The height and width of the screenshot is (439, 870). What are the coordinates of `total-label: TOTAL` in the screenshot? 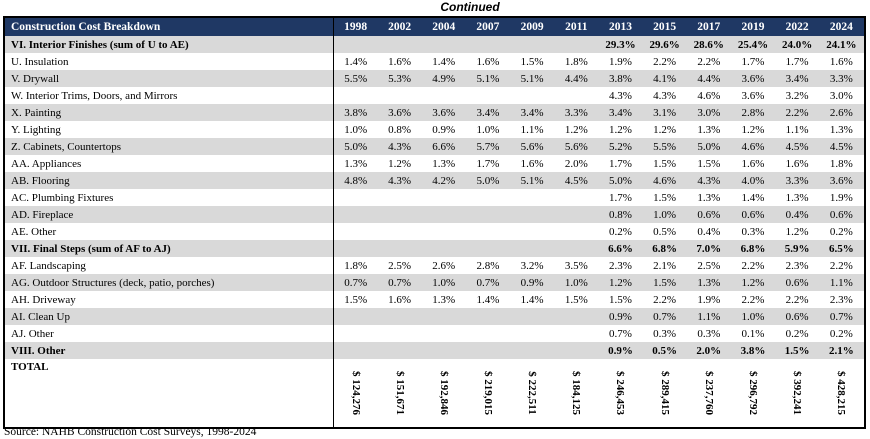 It's located at (30, 367).